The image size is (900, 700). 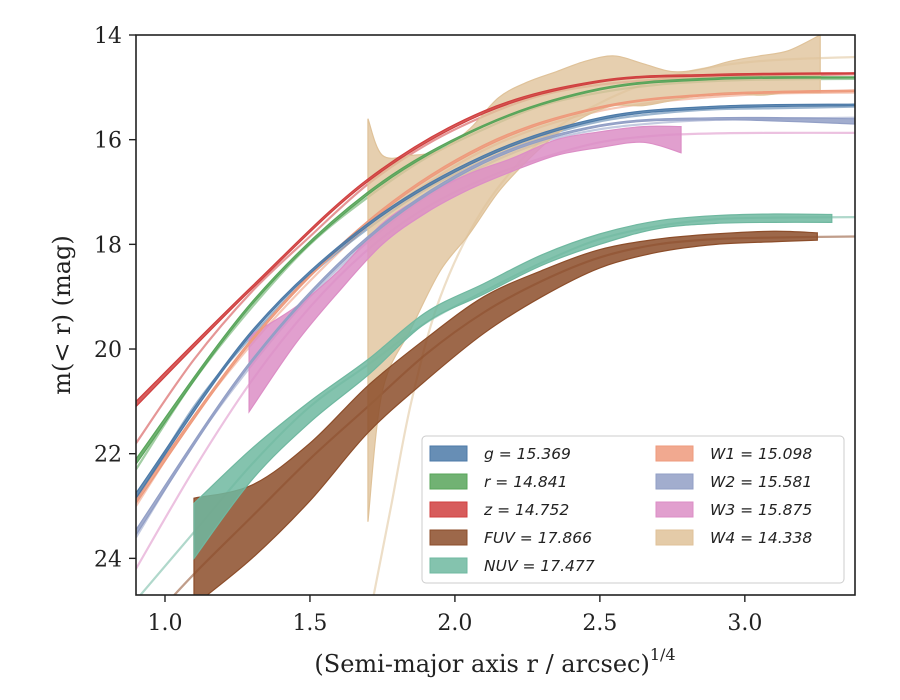 What do you see at coordinates (448, 509) in the screenshot?
I see `legend-swatch-z` at bounding box center [448, 509].